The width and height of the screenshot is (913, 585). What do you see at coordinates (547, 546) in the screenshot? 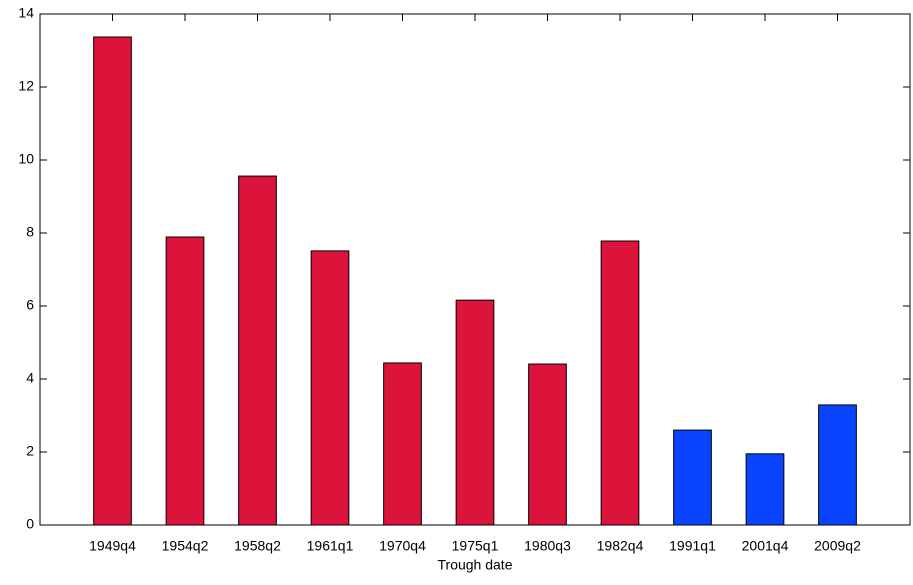
I see `x-tick-label: 1980q3` at bounding box center [547, 546].